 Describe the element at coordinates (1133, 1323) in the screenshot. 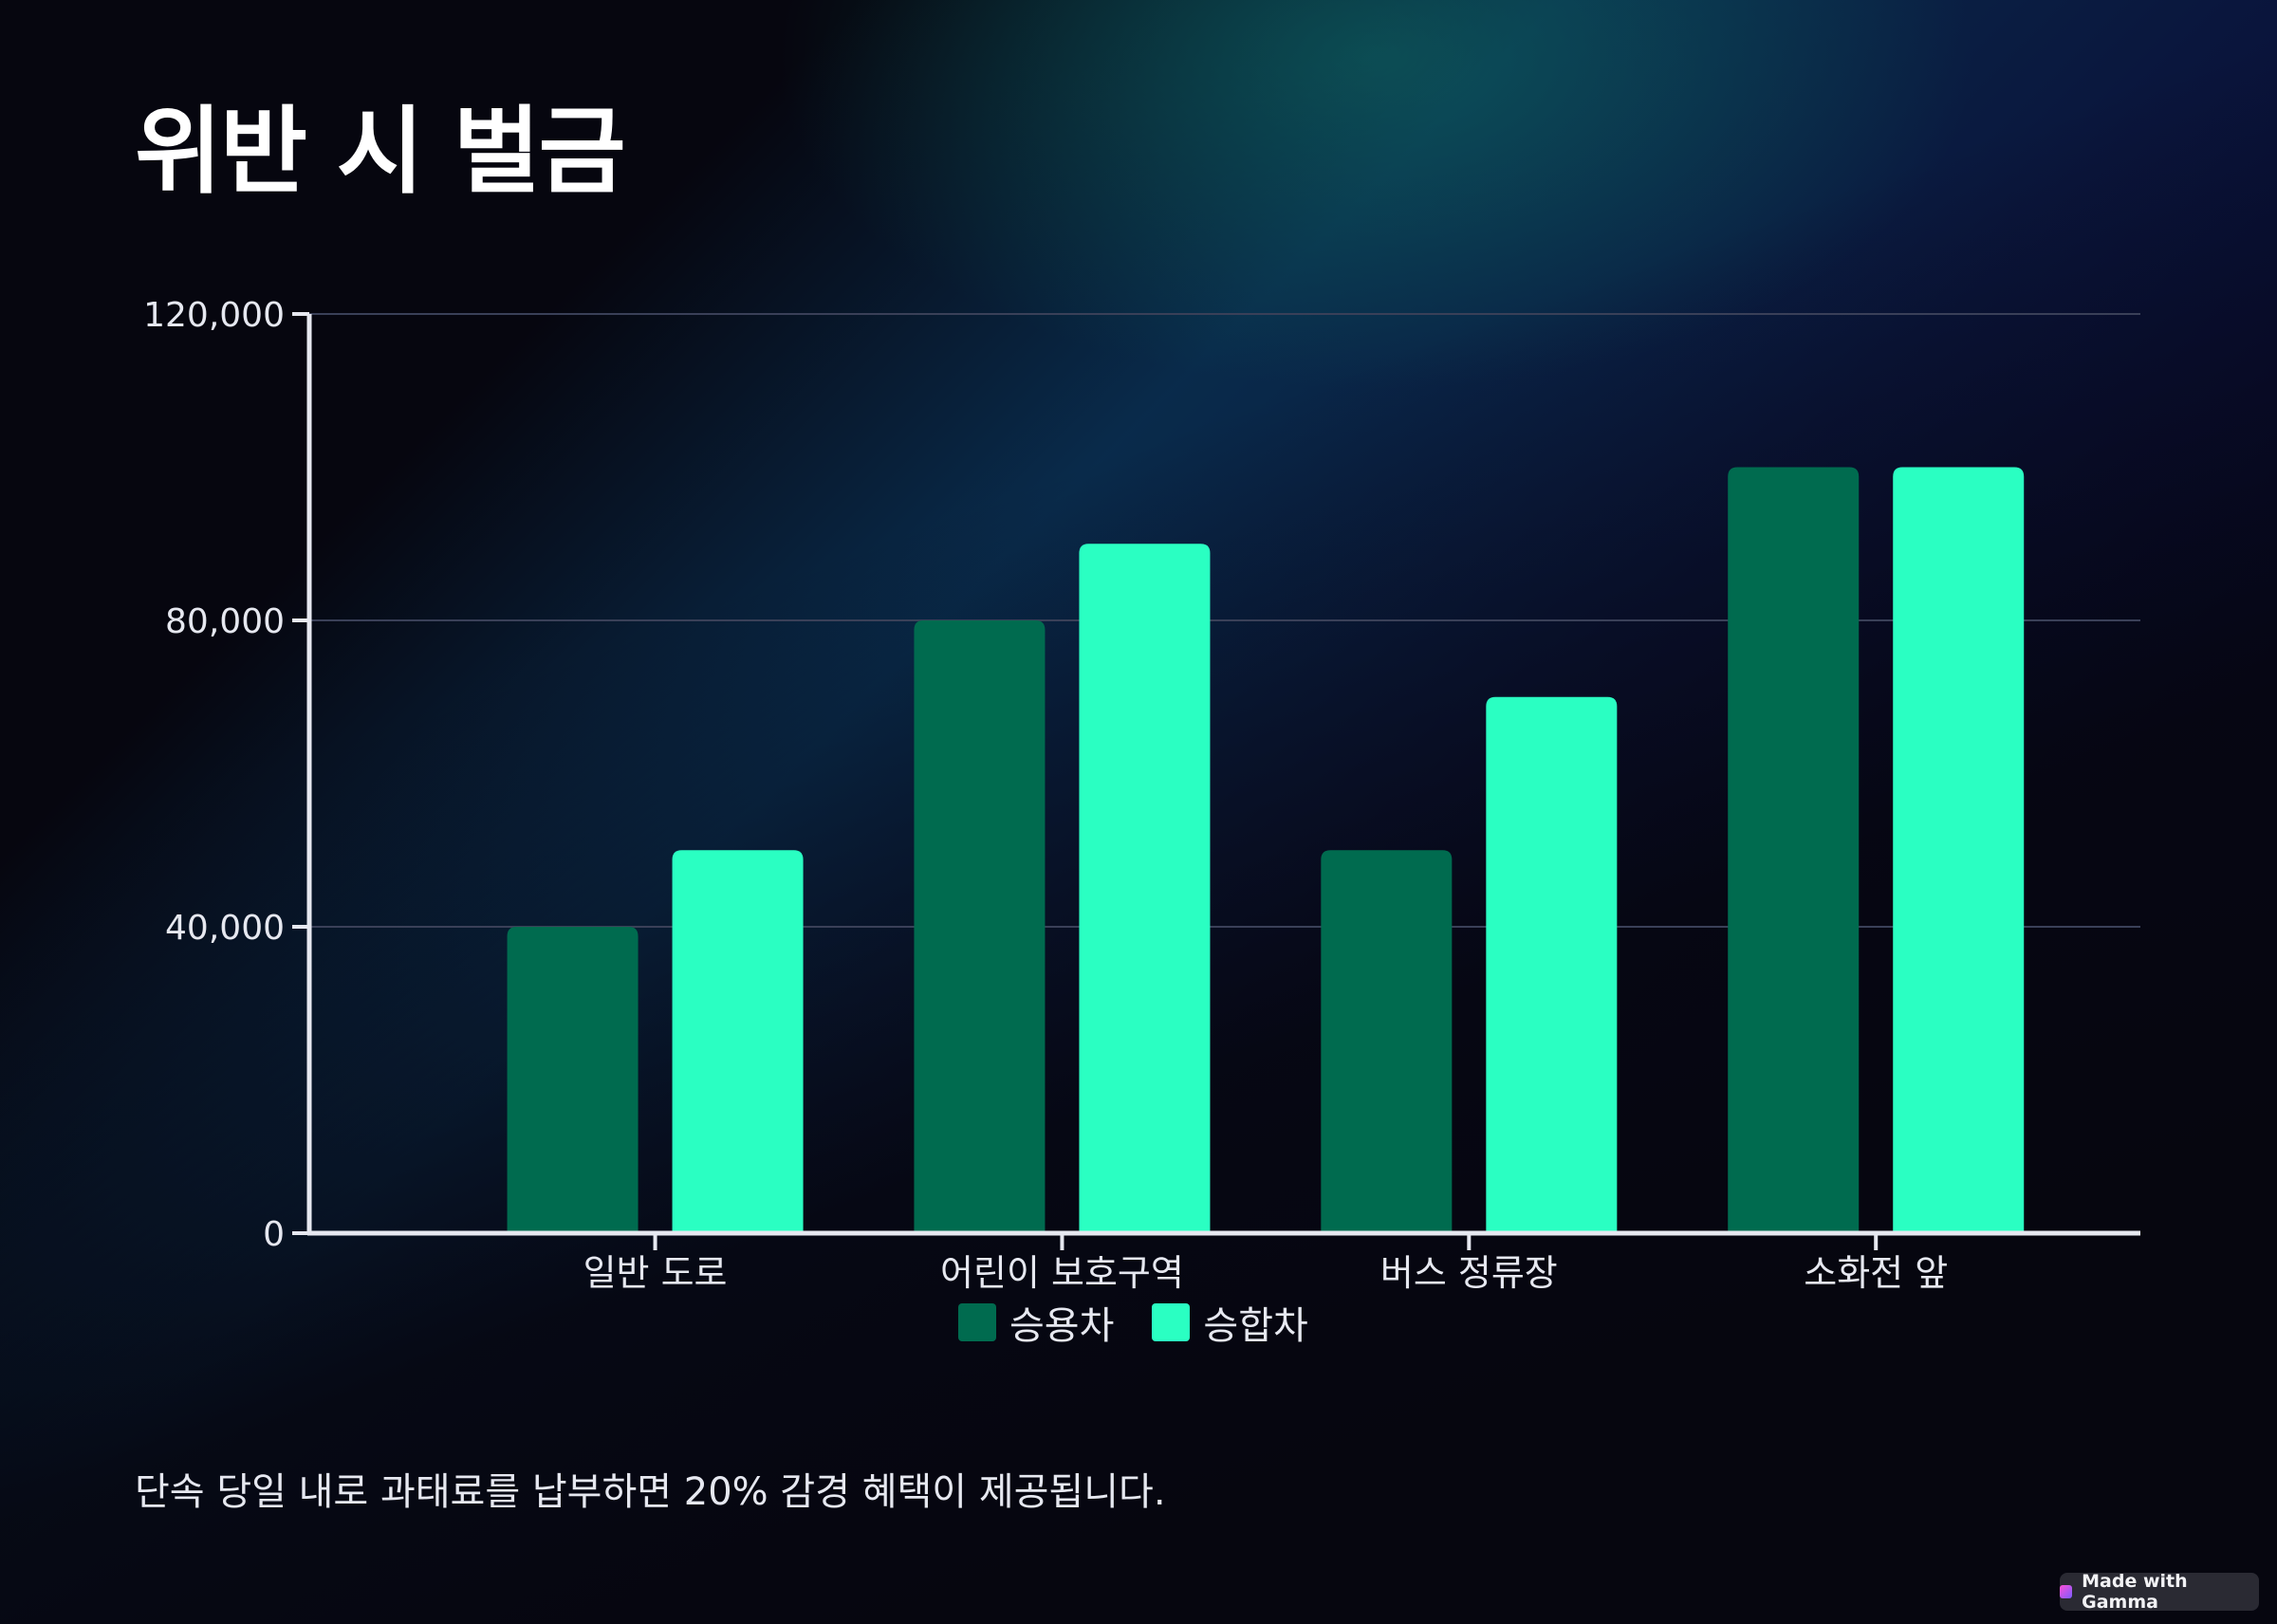

I see `legend: 승용차 승합차` at that location.